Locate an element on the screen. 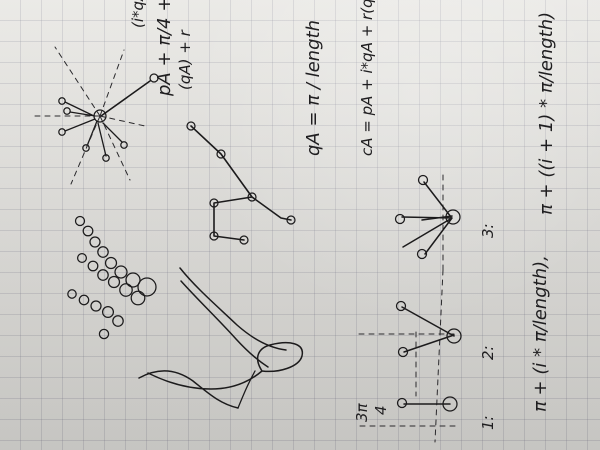 The height and width of the screenshot is (450, 600). label-1: 1: is located at coordinates (488, 422).